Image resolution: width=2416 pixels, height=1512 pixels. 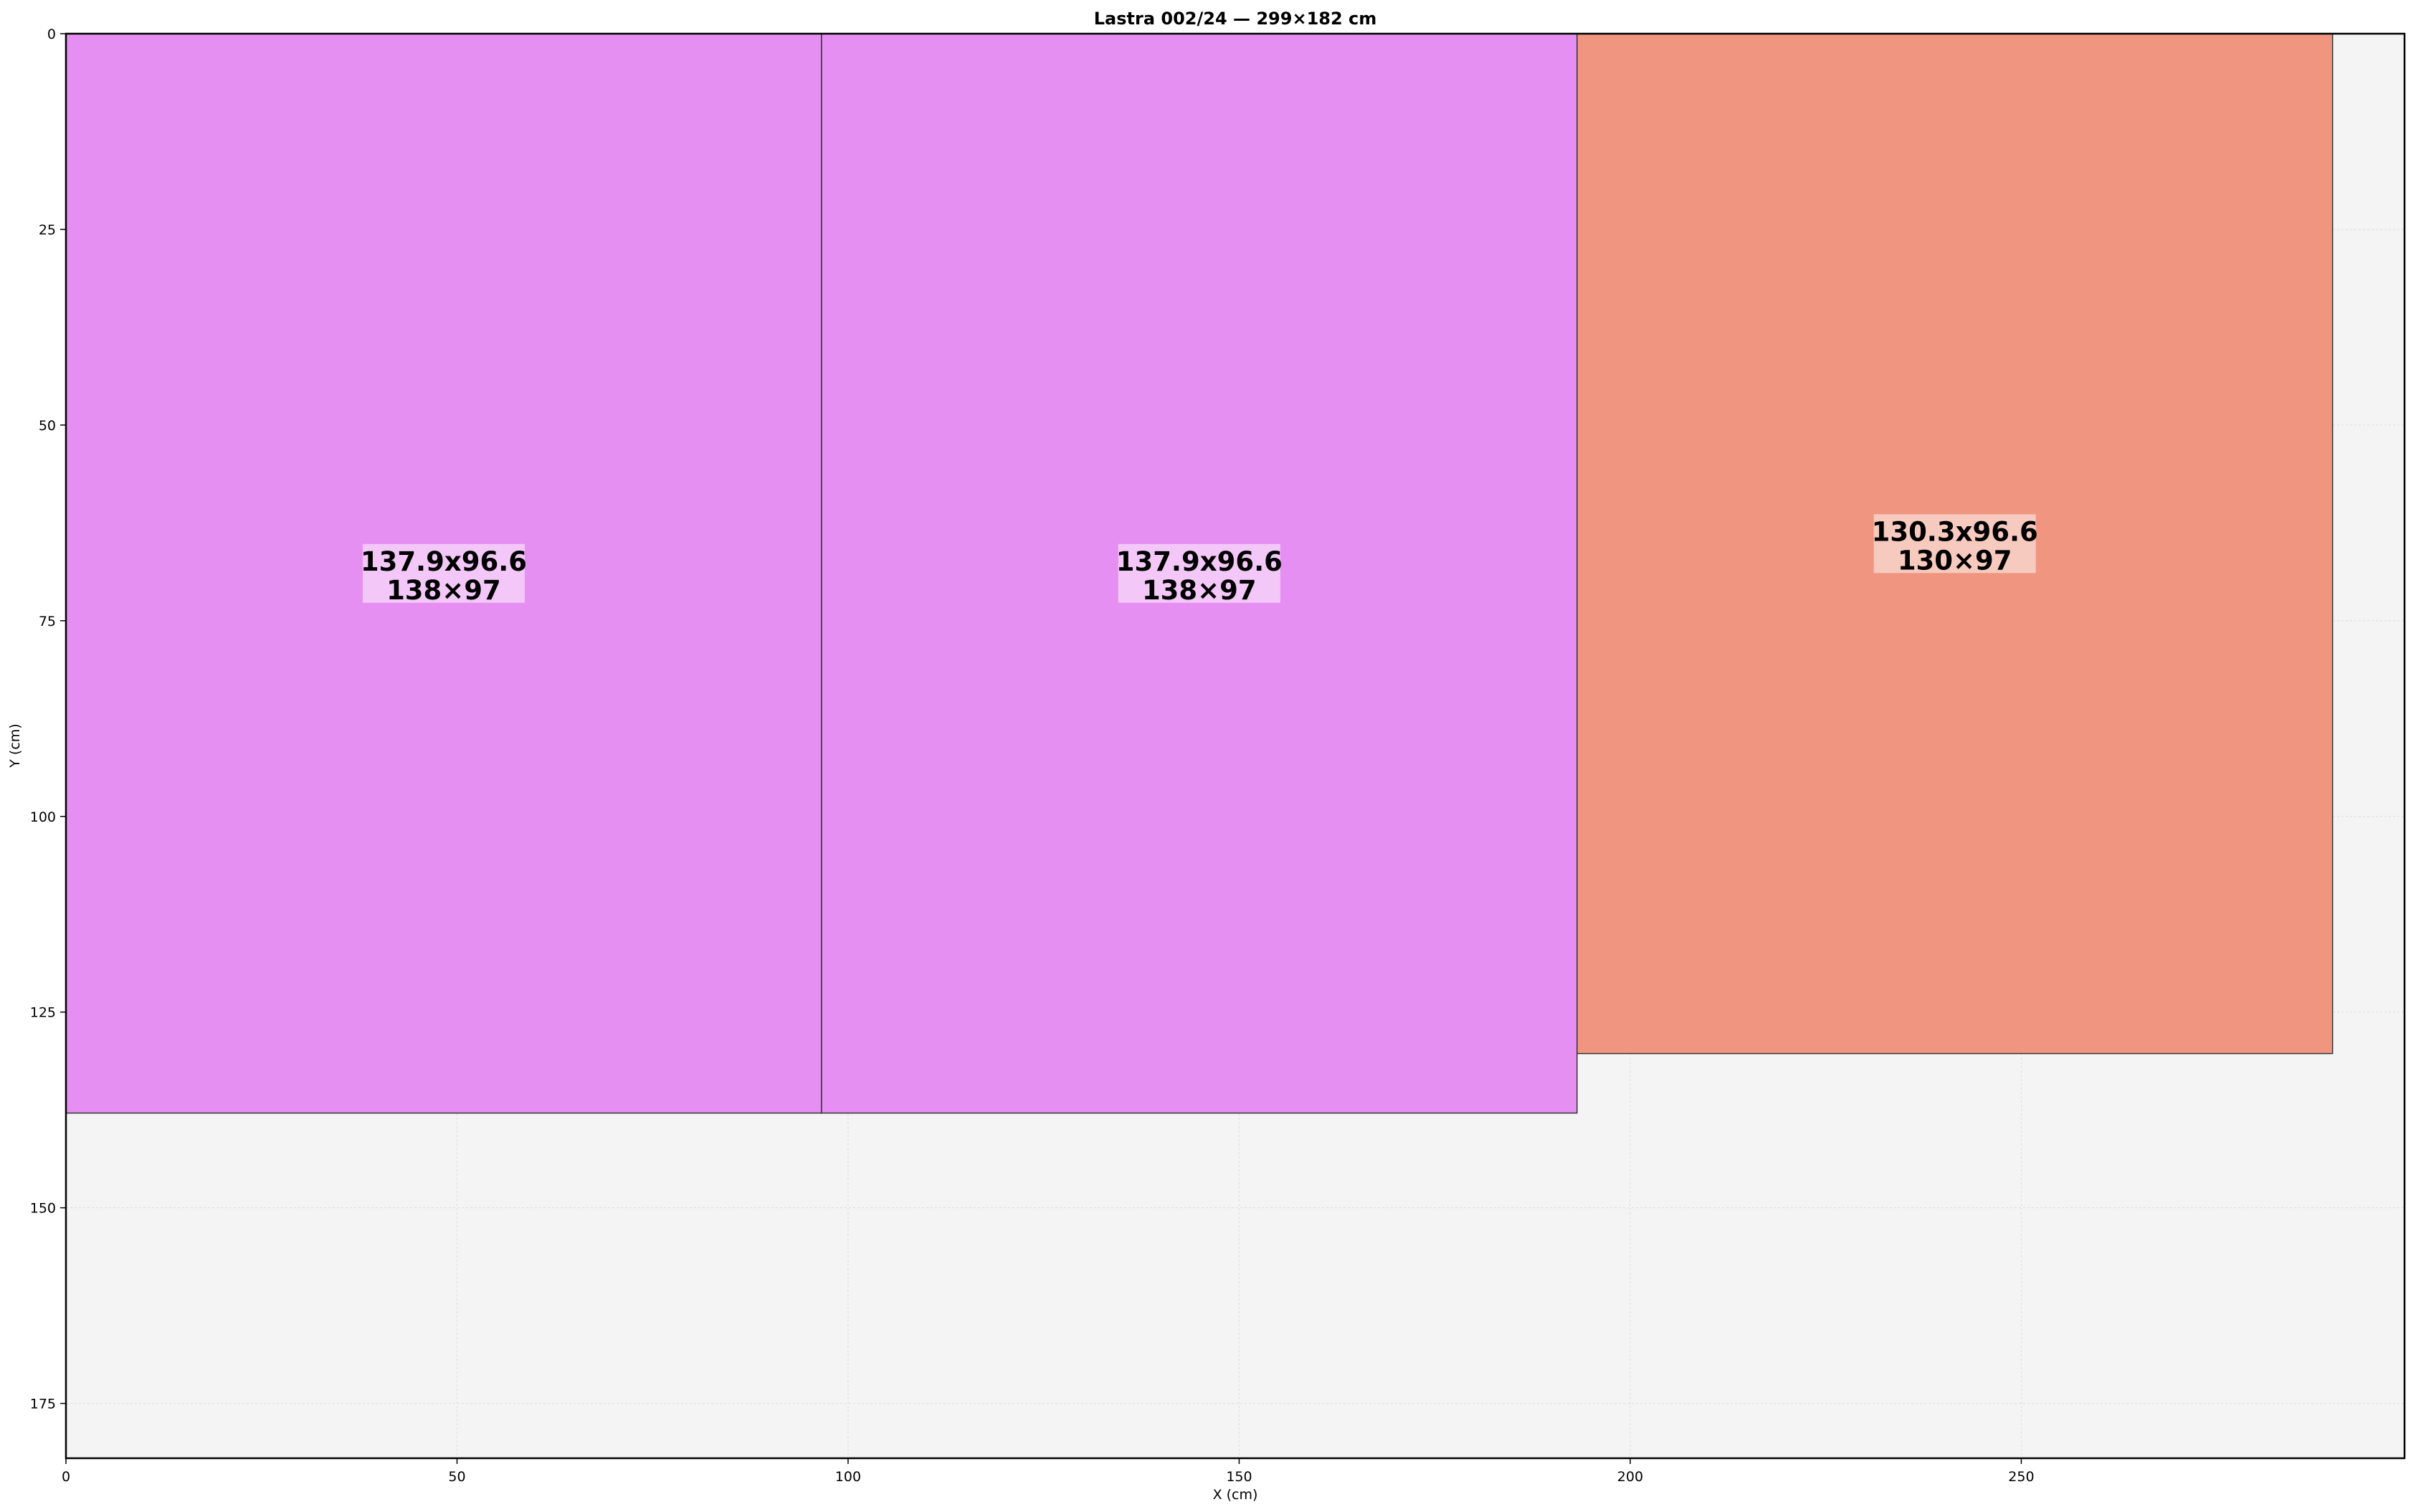 I want to click on x-tick-label: 50, so click(x=456, y=1477).